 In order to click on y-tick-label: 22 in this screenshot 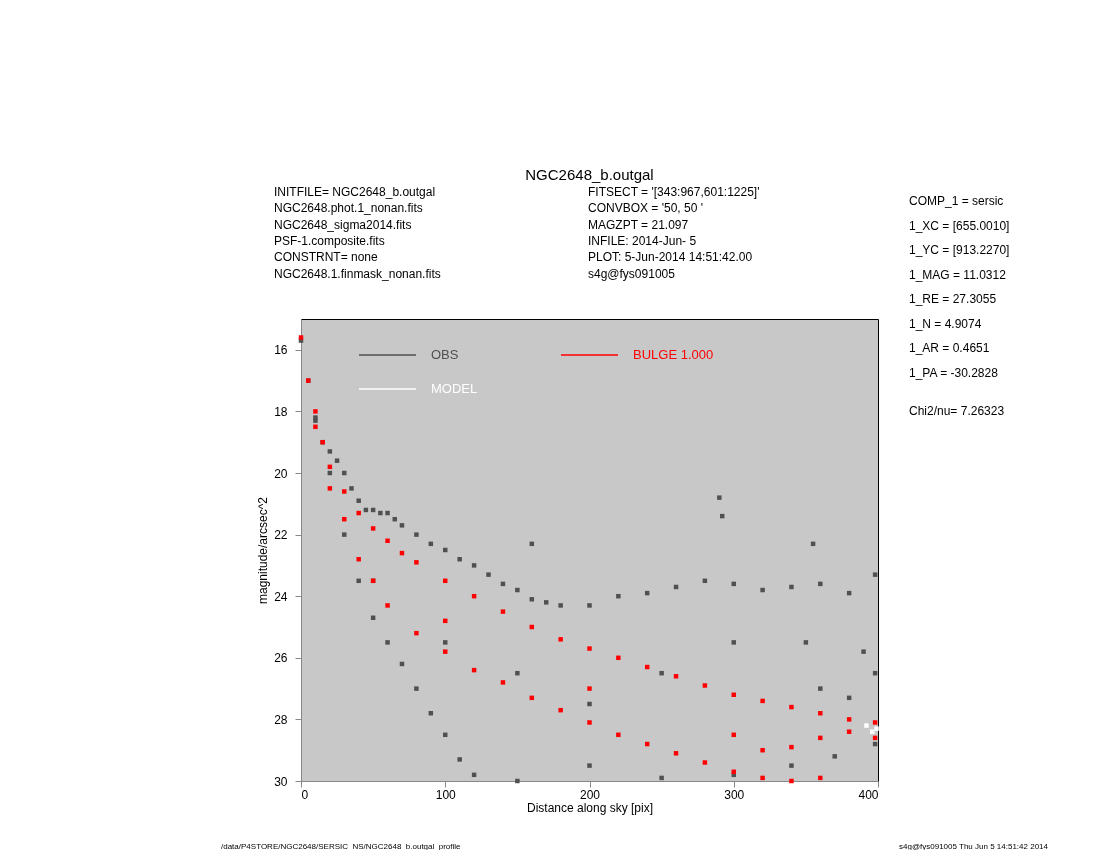, I will do `click(281, 535)`.